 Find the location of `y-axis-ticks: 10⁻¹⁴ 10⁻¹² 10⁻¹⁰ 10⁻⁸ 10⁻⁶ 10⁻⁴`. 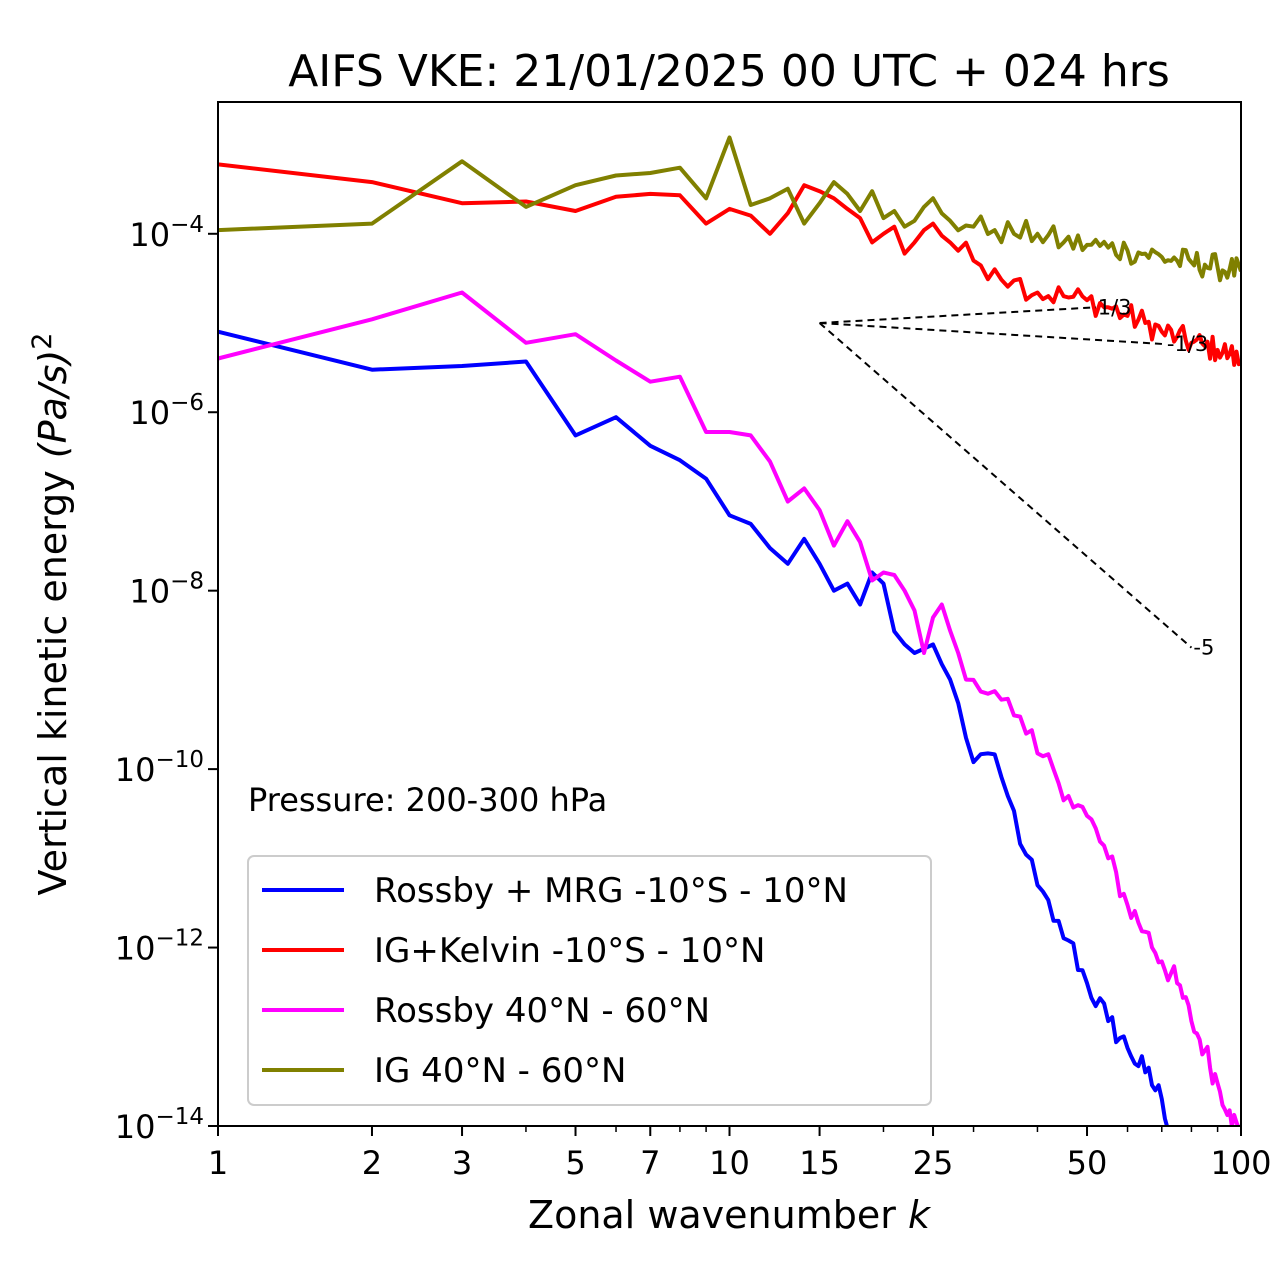

y-axis-ticks: 10⁻¹⁴ 10⁻¹² 10⁻¹⁰ 10⁻⁸ 10⁻⁶ 10⁻⁴ is located at coordinates (166, 679).